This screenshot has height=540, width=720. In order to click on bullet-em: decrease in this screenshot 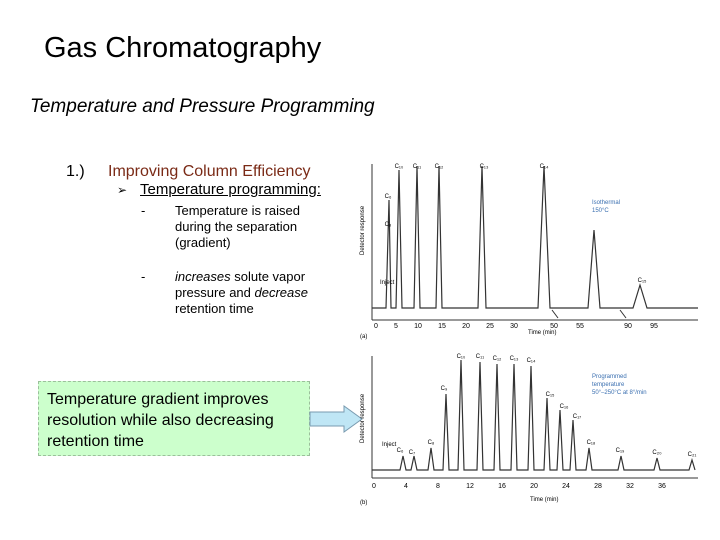, I will do `click(281, 292)`.